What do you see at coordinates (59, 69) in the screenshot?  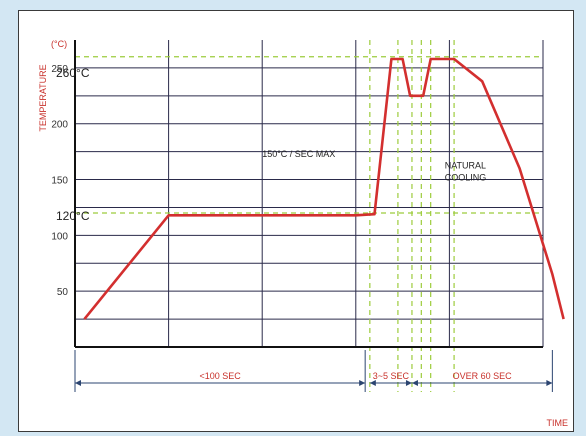 I see `y-tick-label: 250` at bounding box center [59, 69].